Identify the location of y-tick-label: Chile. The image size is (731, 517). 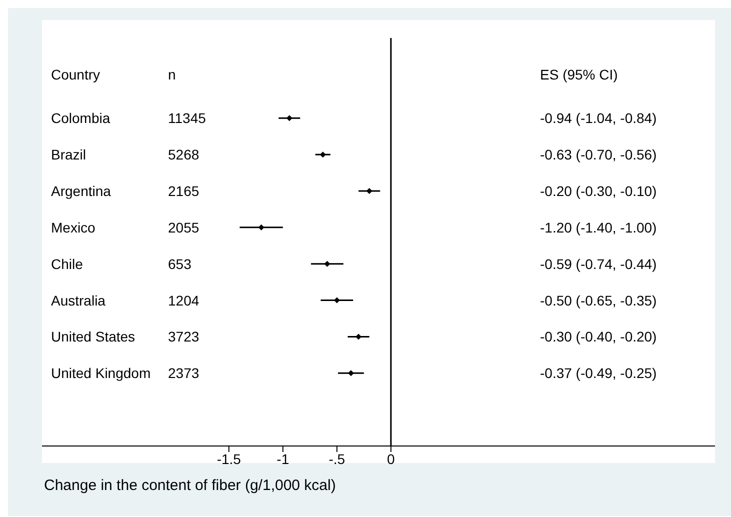
(67, 264).